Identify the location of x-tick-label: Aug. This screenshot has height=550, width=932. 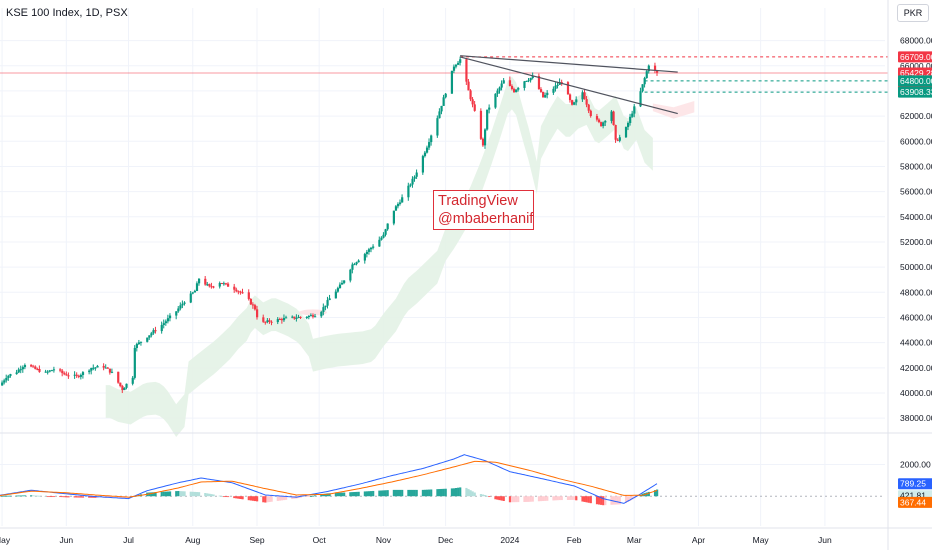
(192, 540).